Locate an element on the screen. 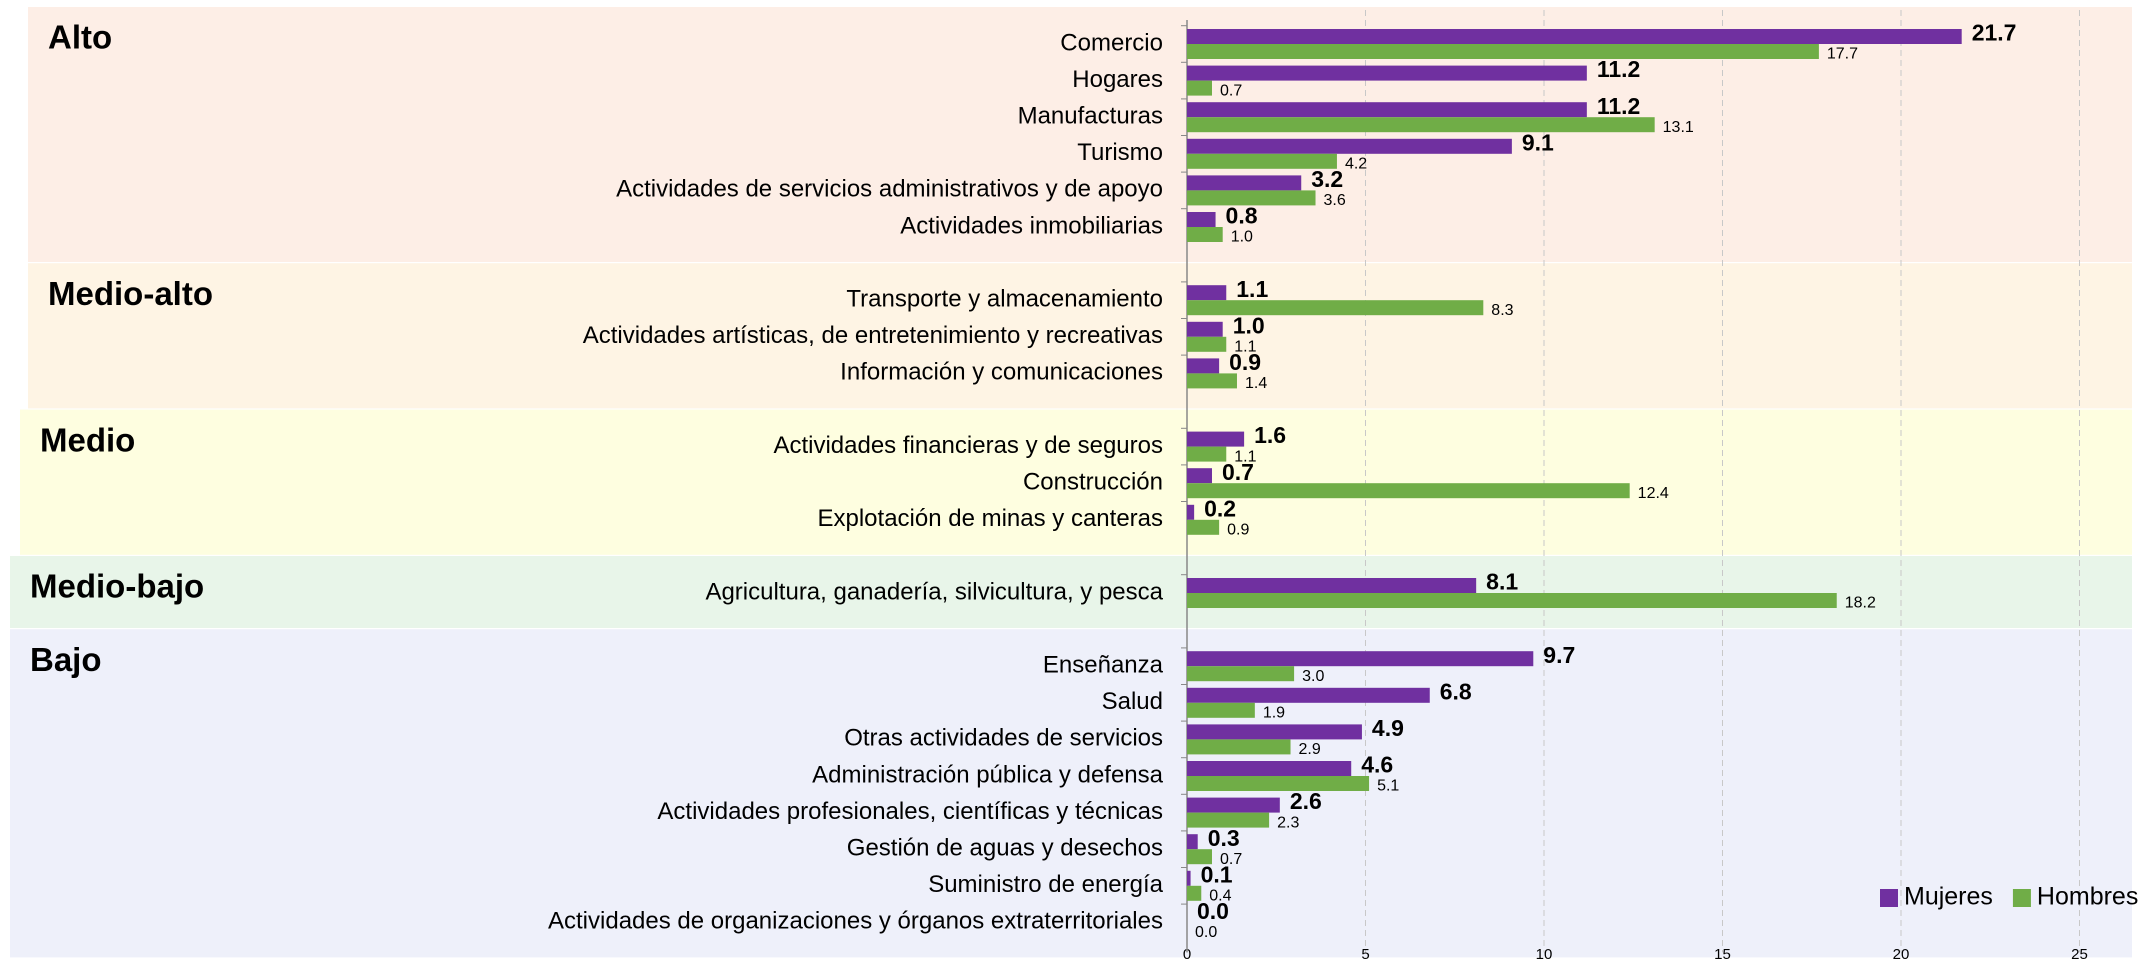 The height and width of the screenshot is (968, 2144). x-tick-label: 10 is located at coordinates (1544, 954).